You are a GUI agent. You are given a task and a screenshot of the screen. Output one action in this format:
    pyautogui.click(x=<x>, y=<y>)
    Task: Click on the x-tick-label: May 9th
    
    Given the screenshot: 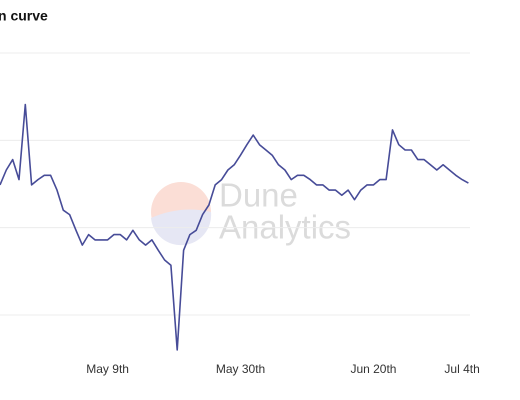 What is the action you would take?
    pyautogui.click(x=107, y=369)
    